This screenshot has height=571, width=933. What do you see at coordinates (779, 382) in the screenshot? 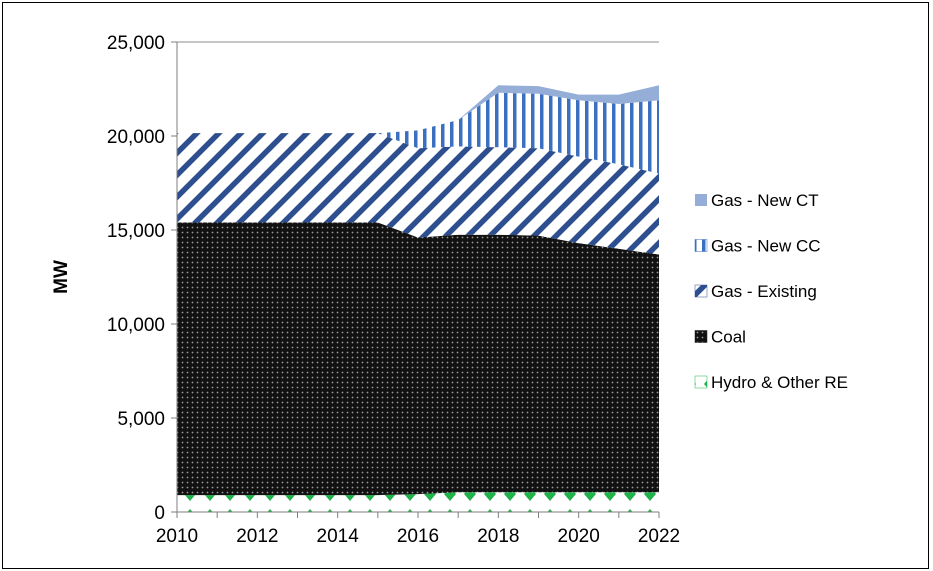
I see `legend-label-hydro-other-re: Hydro & Other RE` at bounding box center [779, 382].